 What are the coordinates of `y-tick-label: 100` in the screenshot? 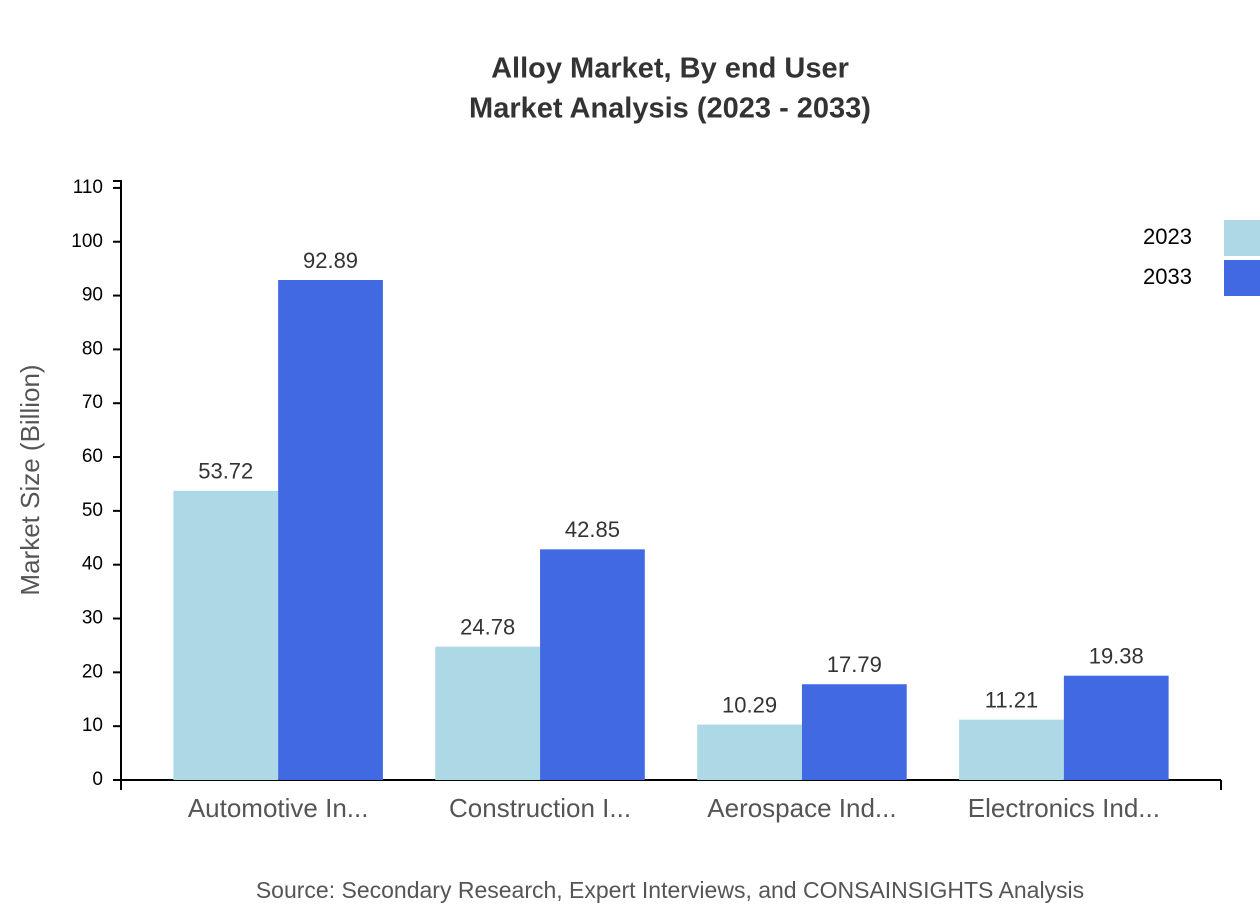 It's located at (87, 241).